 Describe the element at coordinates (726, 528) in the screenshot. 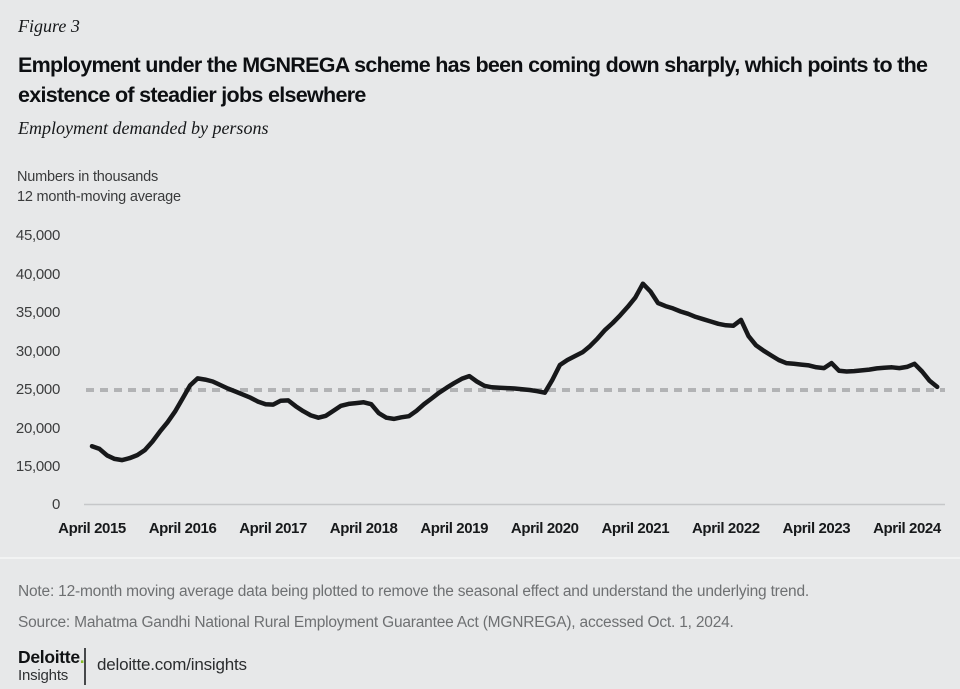

I see `x-tick-label: April 2022` at that location.